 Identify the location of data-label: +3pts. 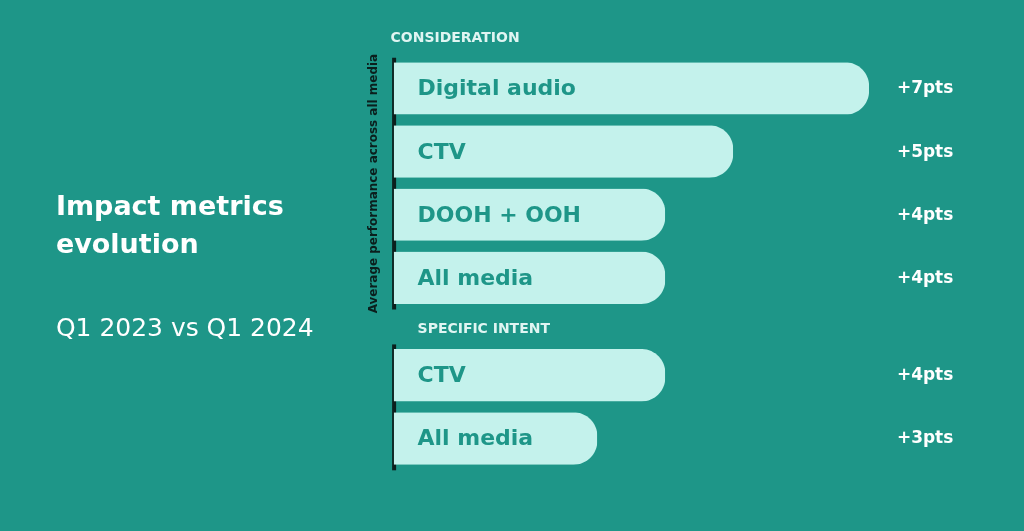
(925, 437).